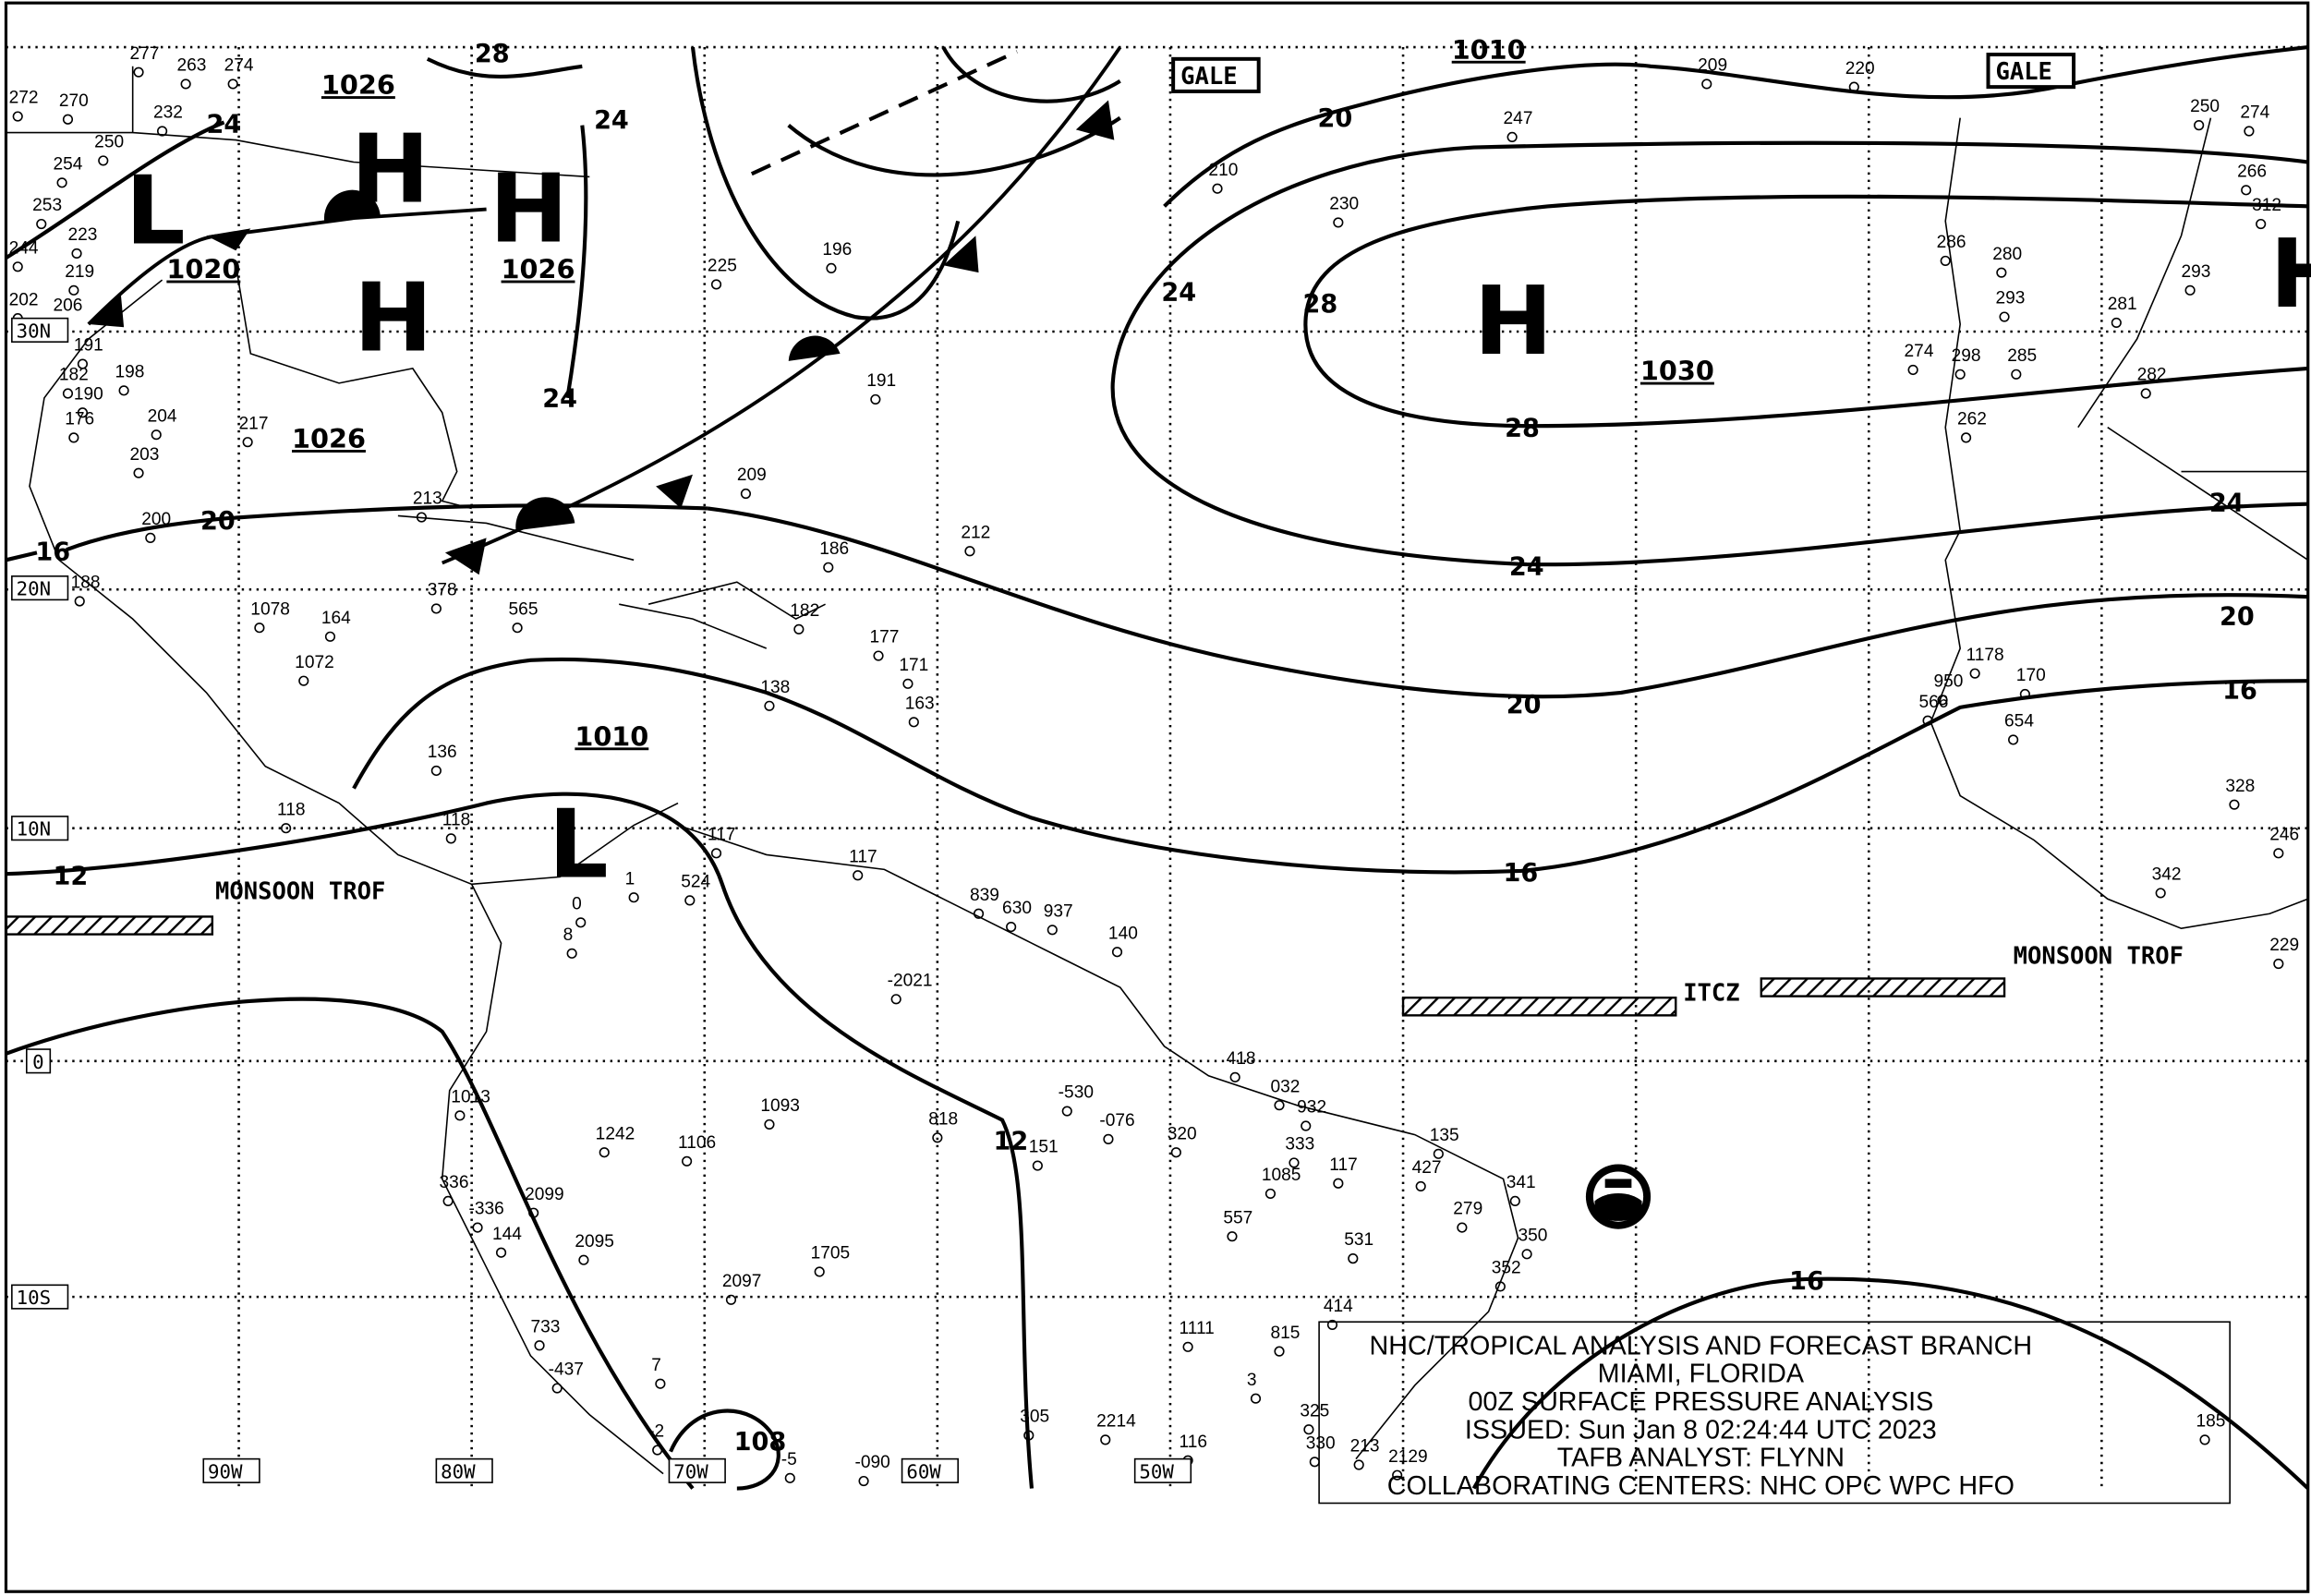  What do you see at coordinates (611, 736) in the screenshot?
I see `center-value: 1010` at bounding box center [611, 736].